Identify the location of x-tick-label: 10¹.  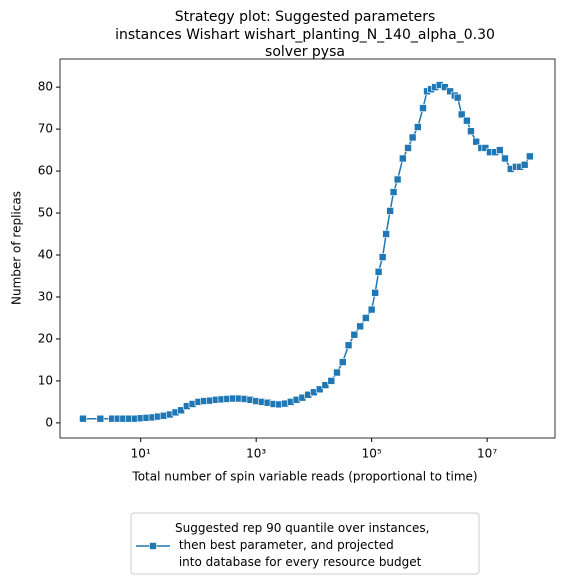
(141, 454).